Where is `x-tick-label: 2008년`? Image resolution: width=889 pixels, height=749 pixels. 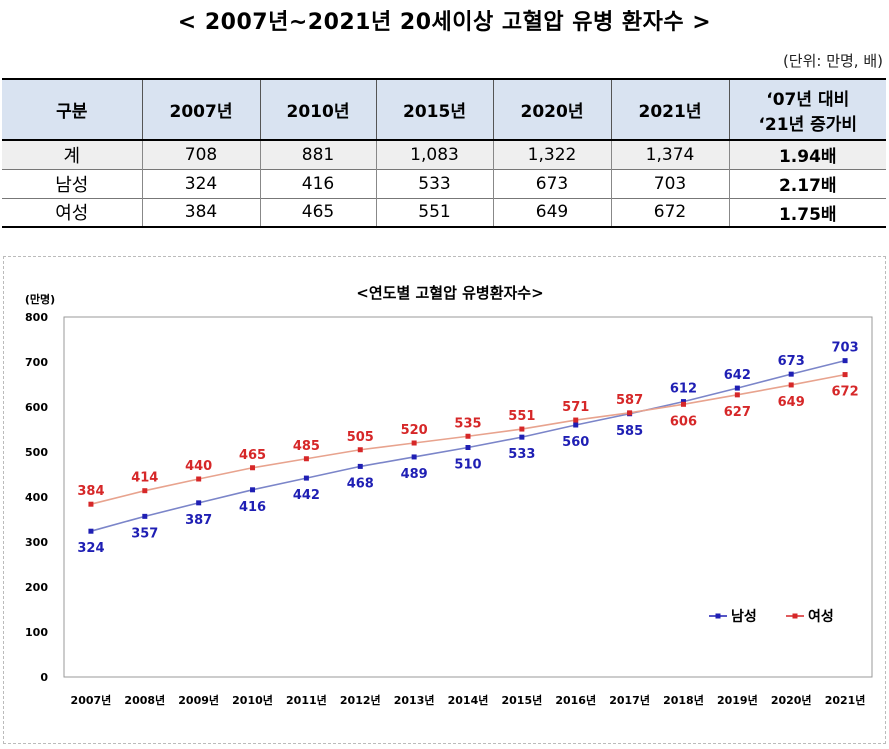 x-tick-label: 2008년 is located at coordinates (144, 700).